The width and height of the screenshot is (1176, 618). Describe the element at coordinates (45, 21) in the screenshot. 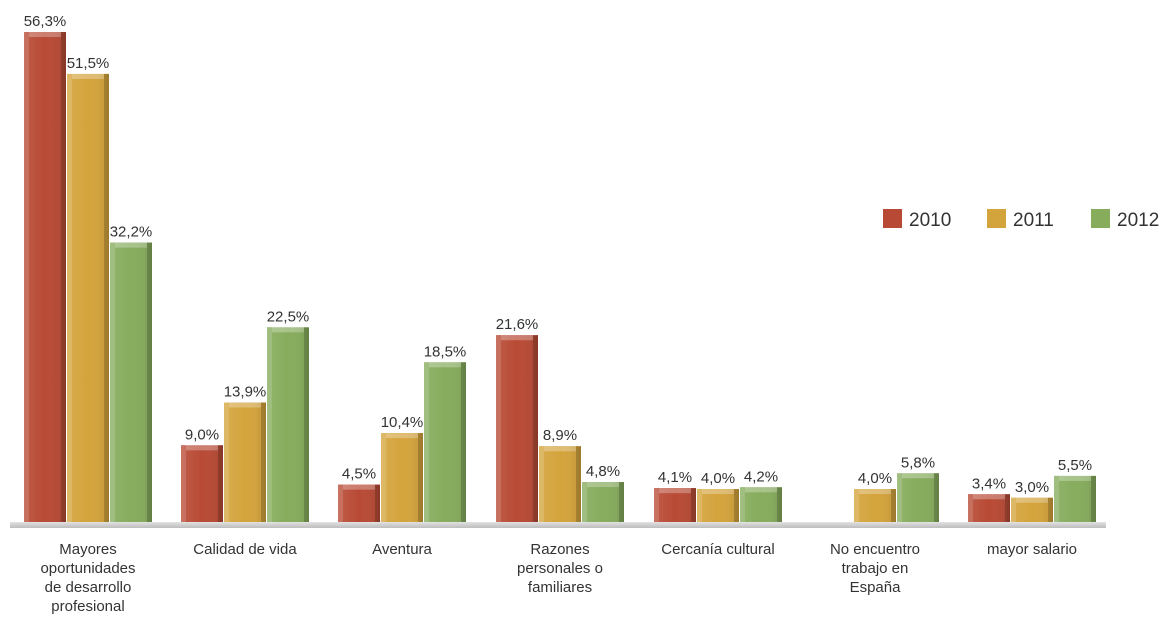

I see `data-label-2010-0: 56,3%` at that location.